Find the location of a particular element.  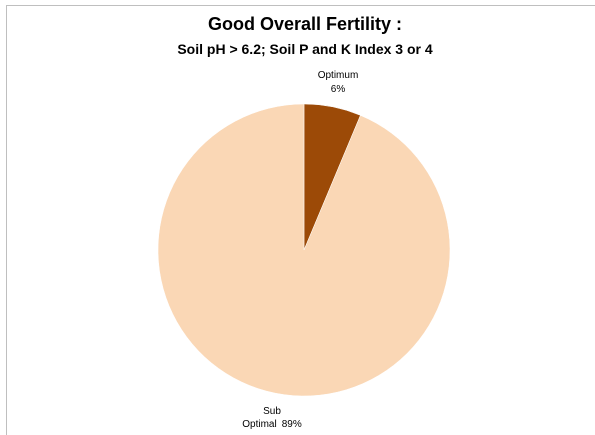

slice-label-sub-optimal-line1: Sub is located at coordinates (272, 411).